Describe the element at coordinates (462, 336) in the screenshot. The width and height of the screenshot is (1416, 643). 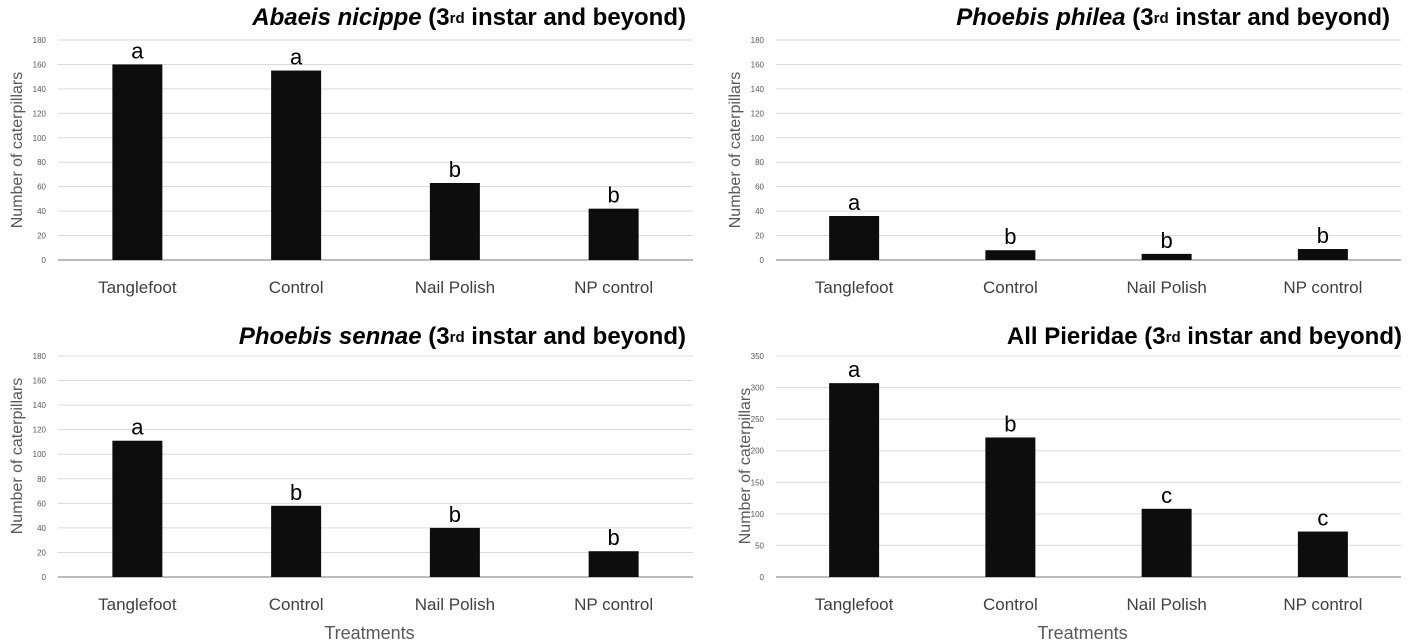
I see `chart-title: Phoebis sennae (3rd instar and beyond)` at that location.